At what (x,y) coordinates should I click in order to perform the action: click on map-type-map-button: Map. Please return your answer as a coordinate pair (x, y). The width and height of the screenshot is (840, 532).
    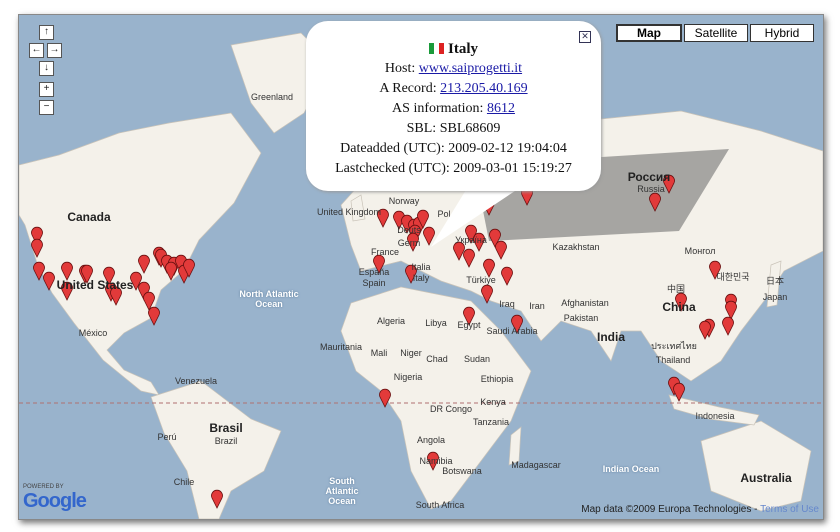
    Looking at the image, I should click on (649, 33).